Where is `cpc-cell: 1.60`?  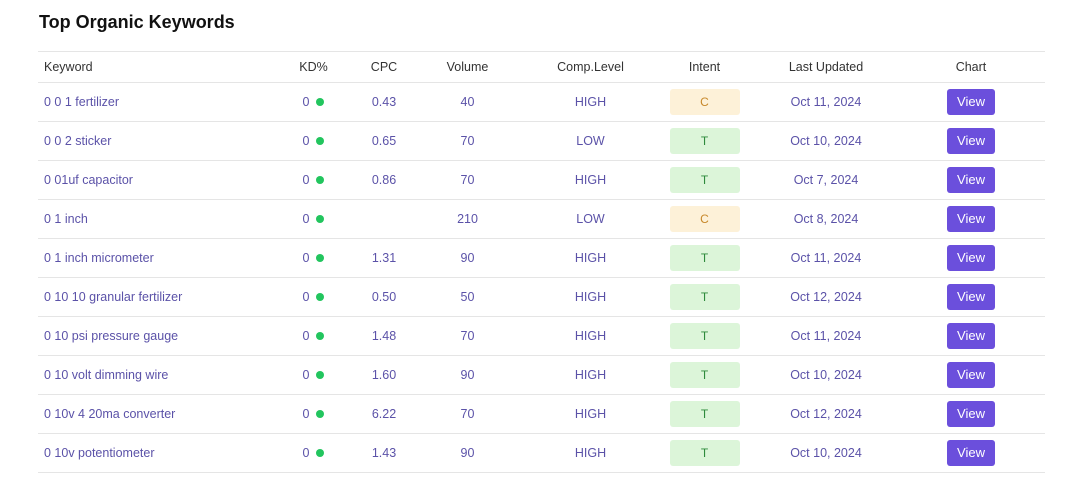 cpc-cell: 1.60 is located at coordinates (384, 375).